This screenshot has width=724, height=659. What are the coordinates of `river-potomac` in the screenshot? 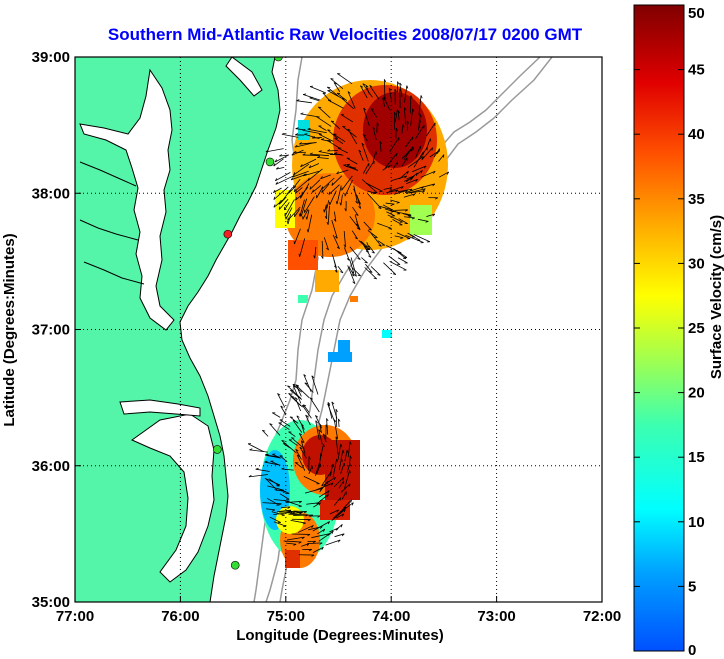 It's located at (108, 174).